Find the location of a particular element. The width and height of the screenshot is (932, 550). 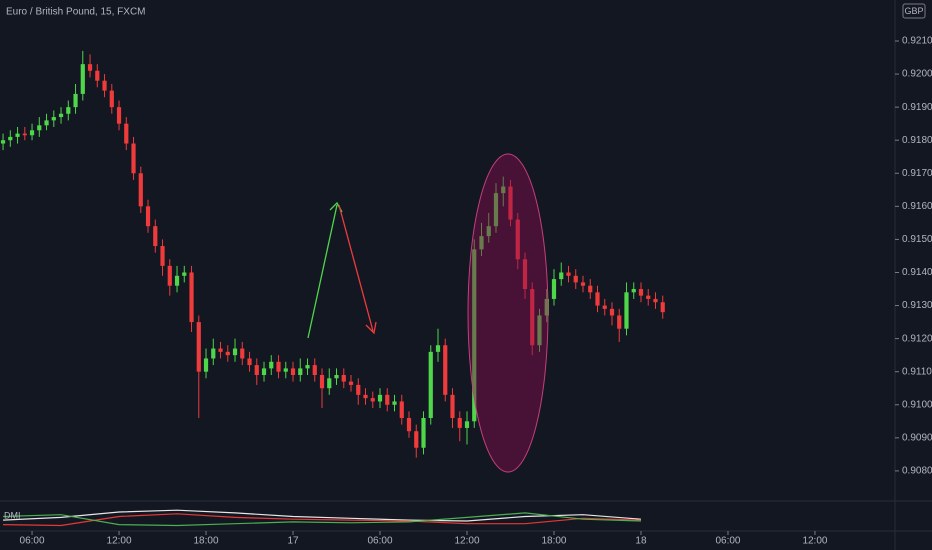

highlight-ellipse is located at coordinates (508, 313).